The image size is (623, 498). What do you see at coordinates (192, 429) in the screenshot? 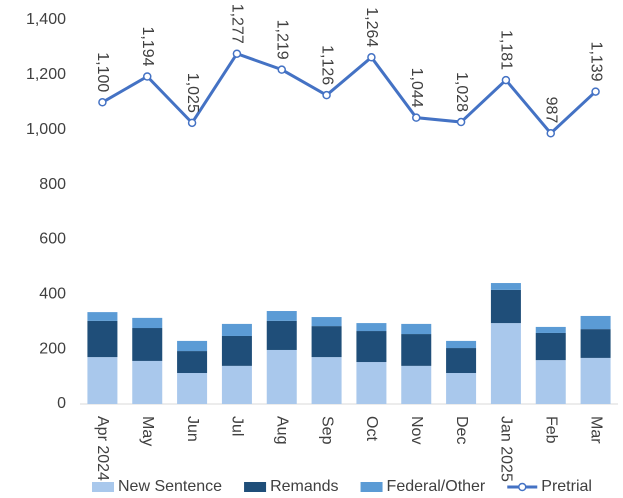
I see `x-tick-label: Jun` at bounding box center [192, 429].